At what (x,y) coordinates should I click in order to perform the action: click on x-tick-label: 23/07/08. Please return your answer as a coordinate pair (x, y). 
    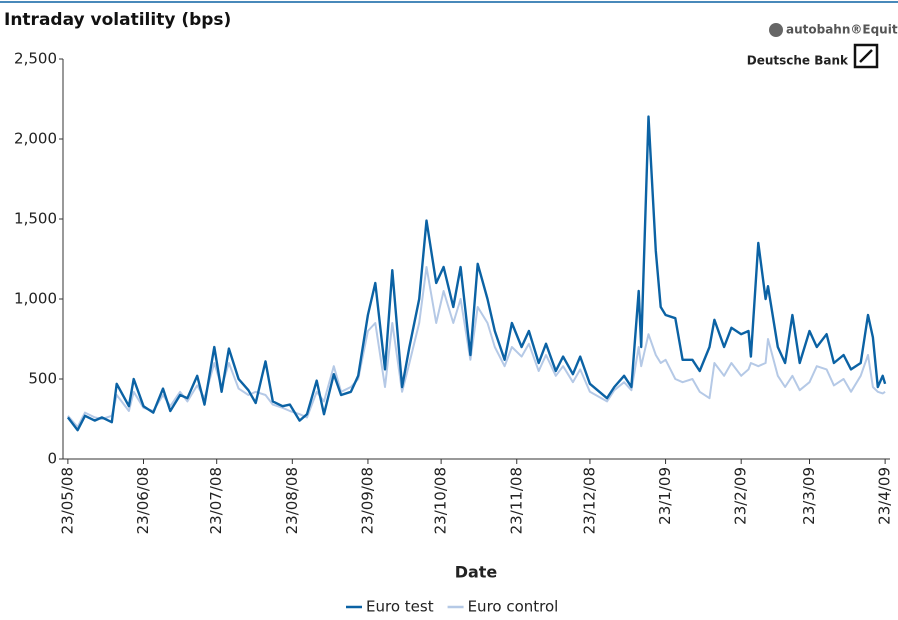
    Looking at the image, I should click on (216, 500).